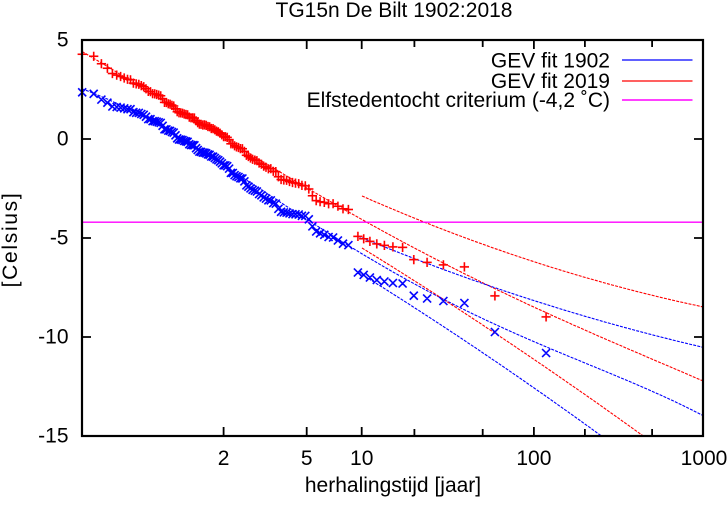 The width and height of the screenshot is (727, 505). I want to click on svg-text: herhalingstijd [jaar], so click(393, 485).